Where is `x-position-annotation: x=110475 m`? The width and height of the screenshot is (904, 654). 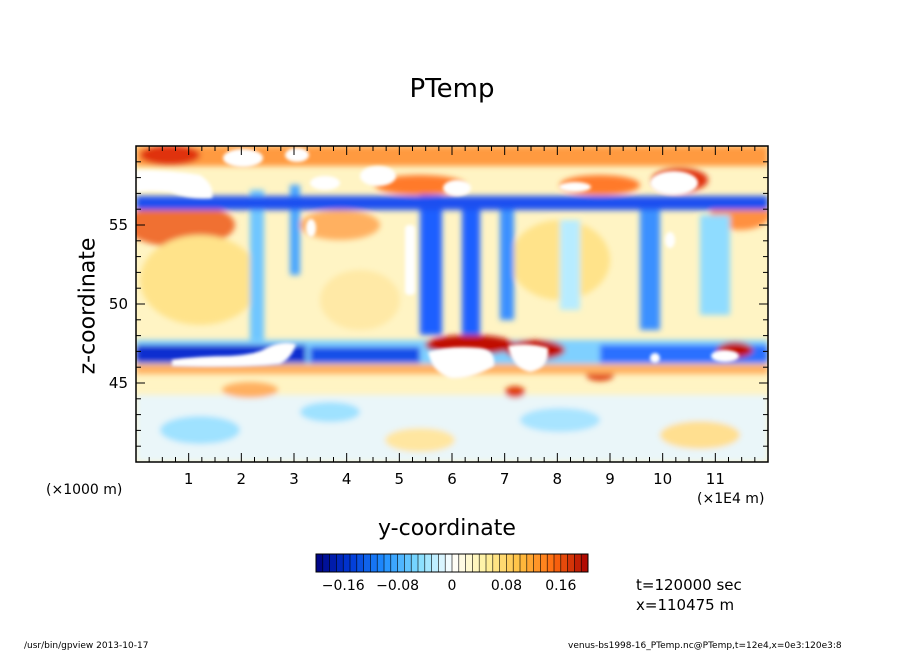 x-position-annotation: x=110475 m is located at coordinates (685, 605).